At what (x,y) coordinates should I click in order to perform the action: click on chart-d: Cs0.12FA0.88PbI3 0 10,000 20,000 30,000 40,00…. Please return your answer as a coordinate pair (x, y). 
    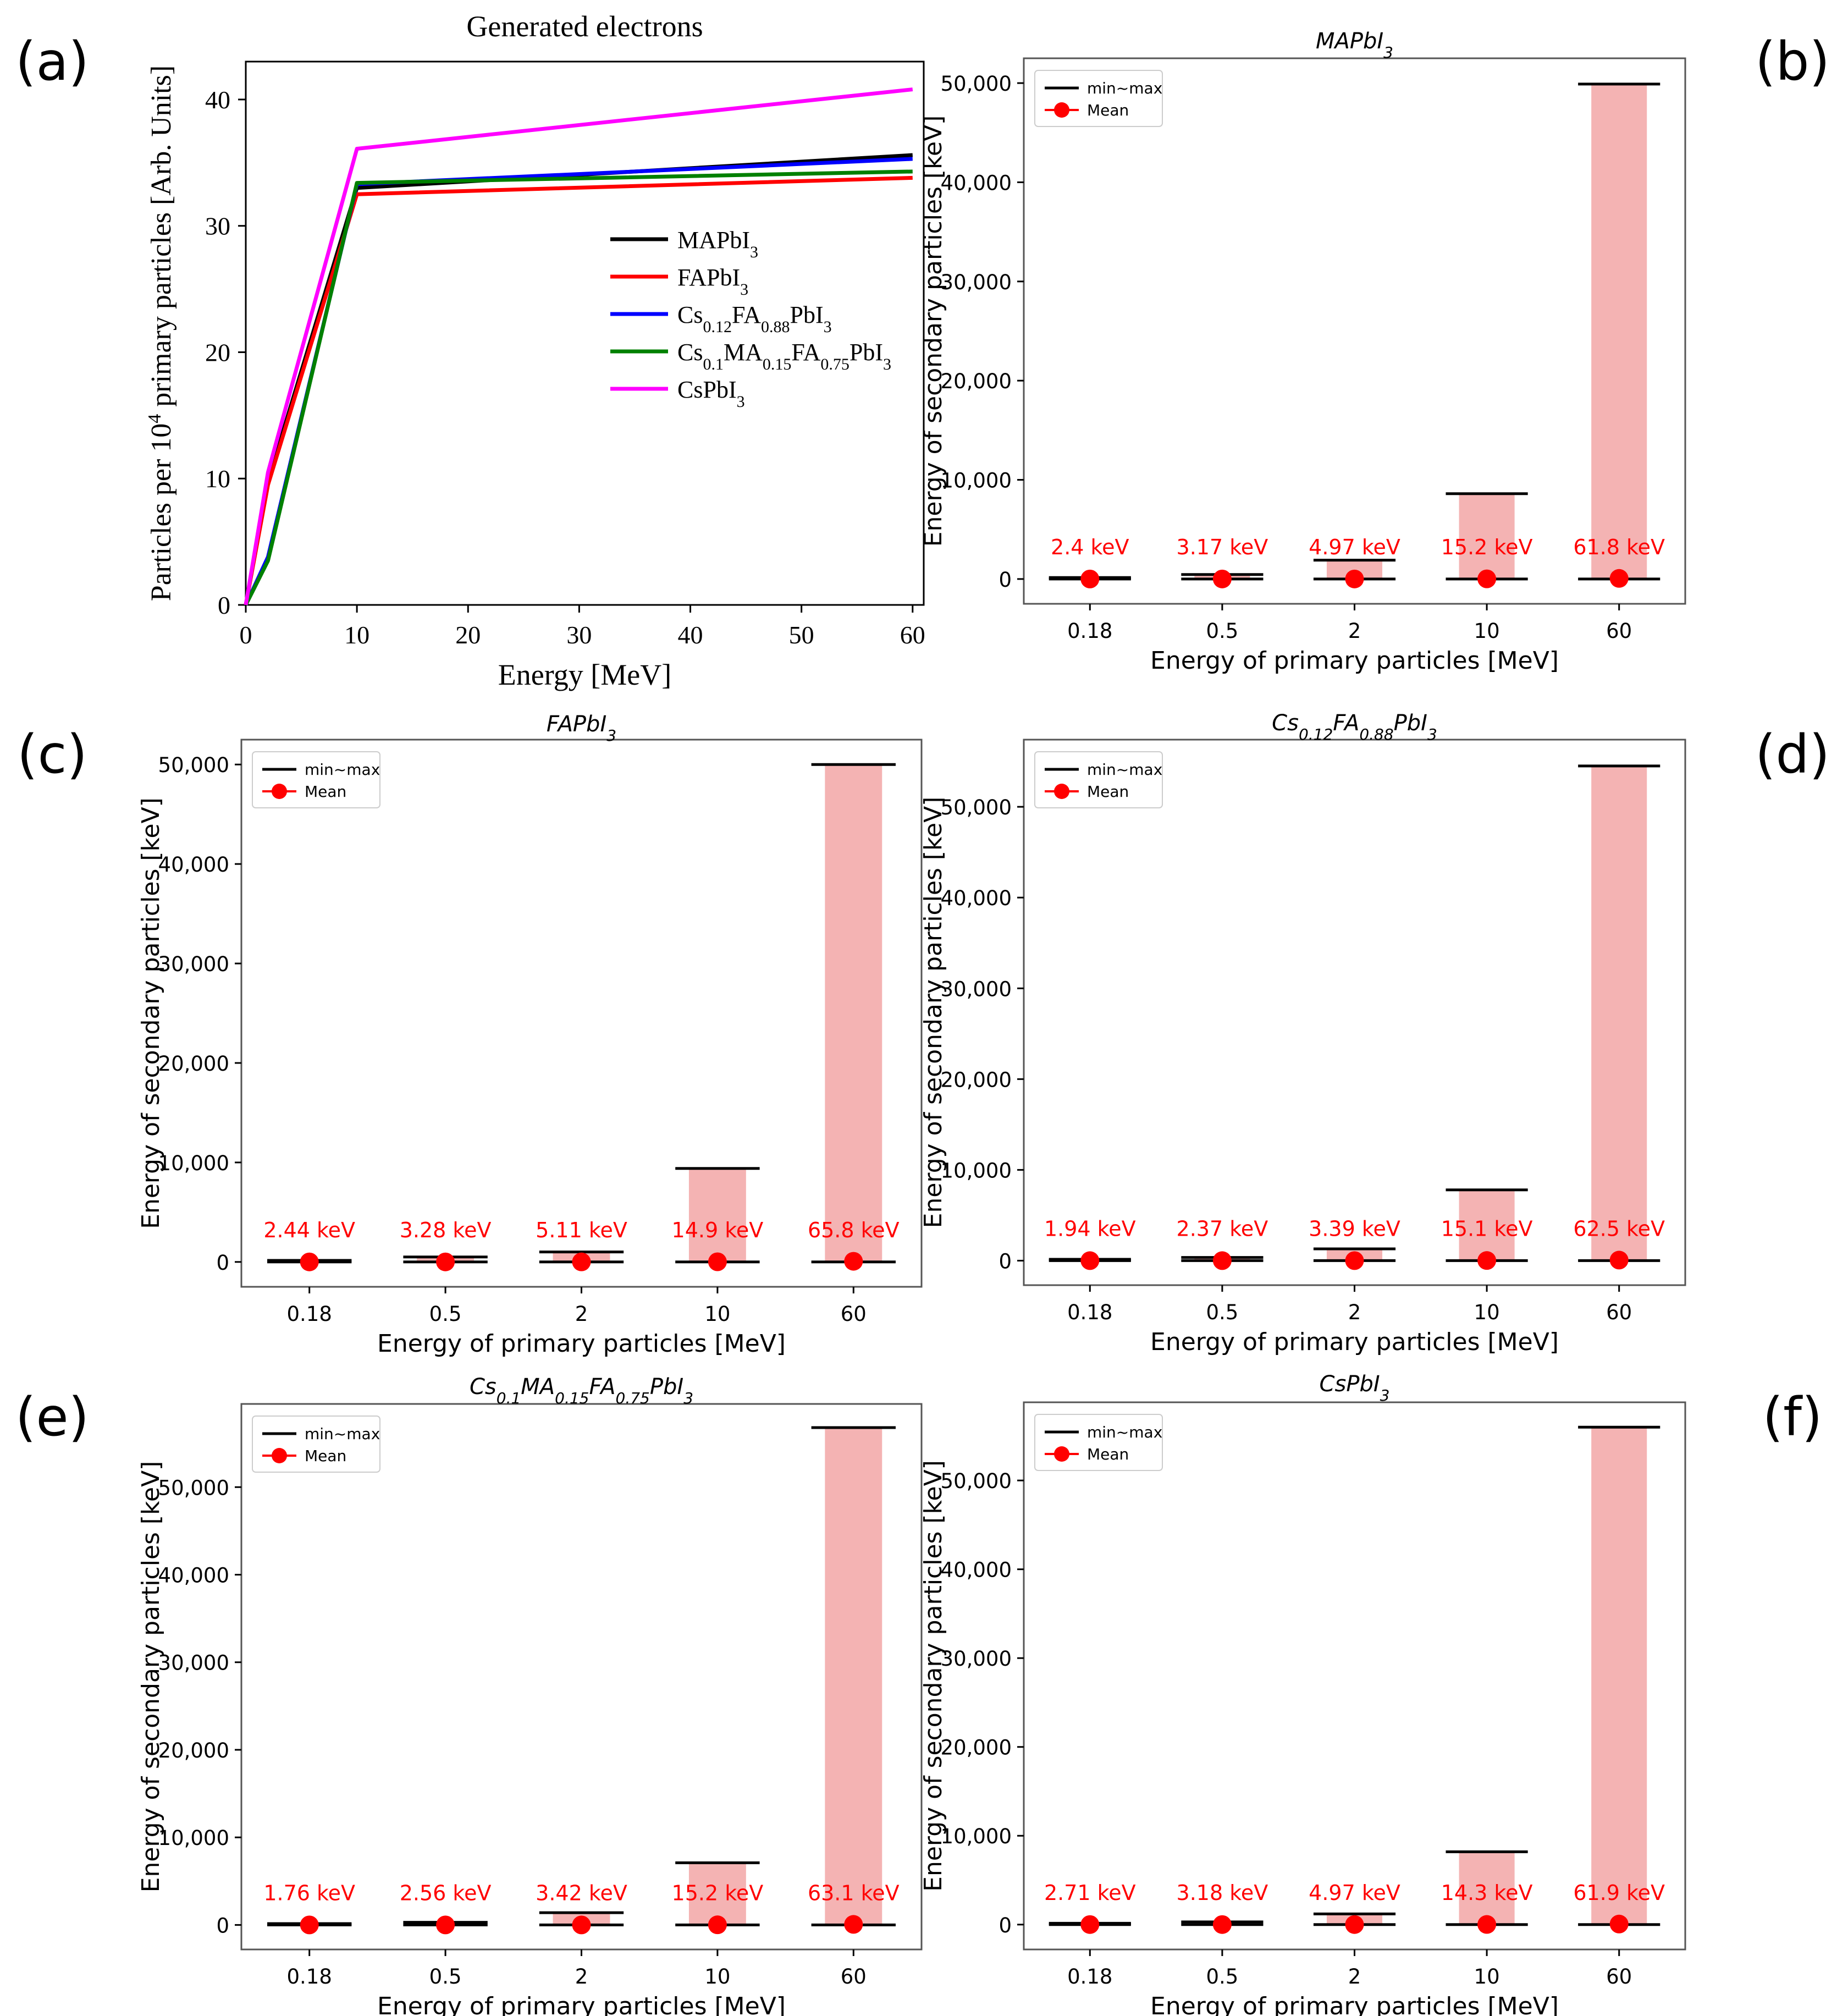
    Looking at the image, I should click on (1303, 1033).